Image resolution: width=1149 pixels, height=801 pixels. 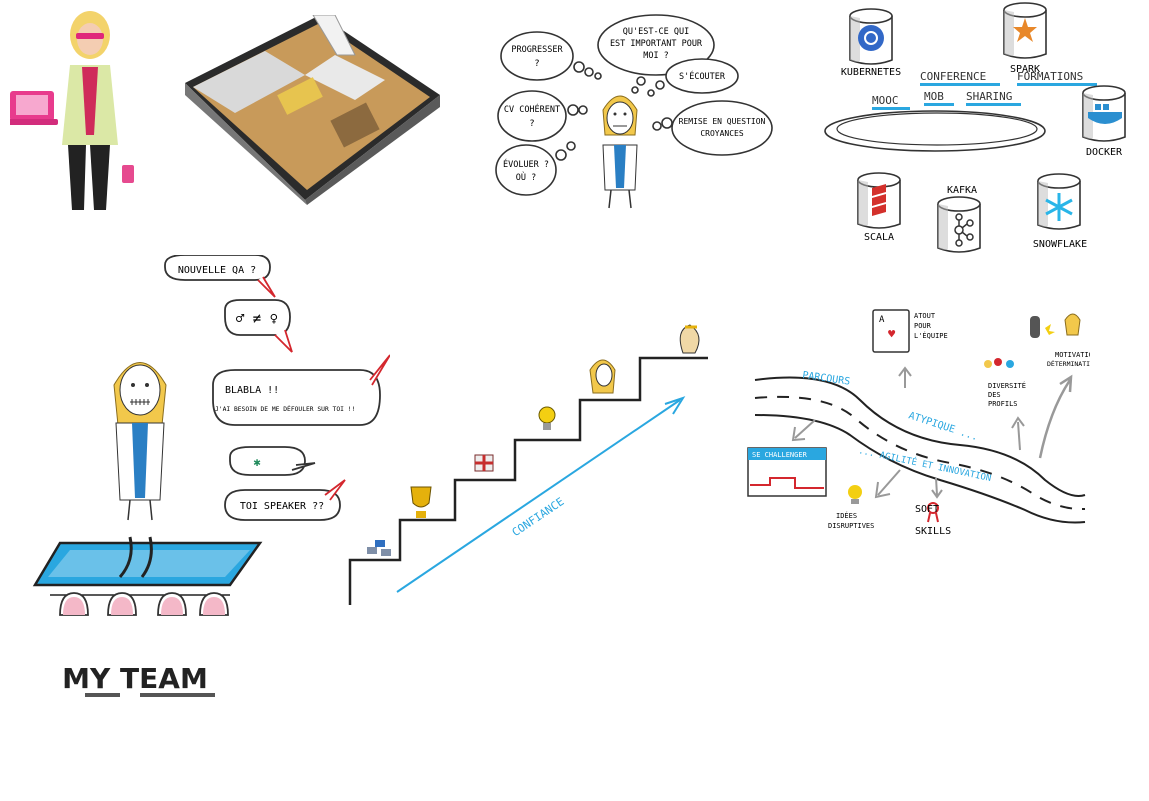 What do you see at coordinates (923, 326) in the screenshot?
I see `road-atout-2: POUR` at bounding box center [923, 326].